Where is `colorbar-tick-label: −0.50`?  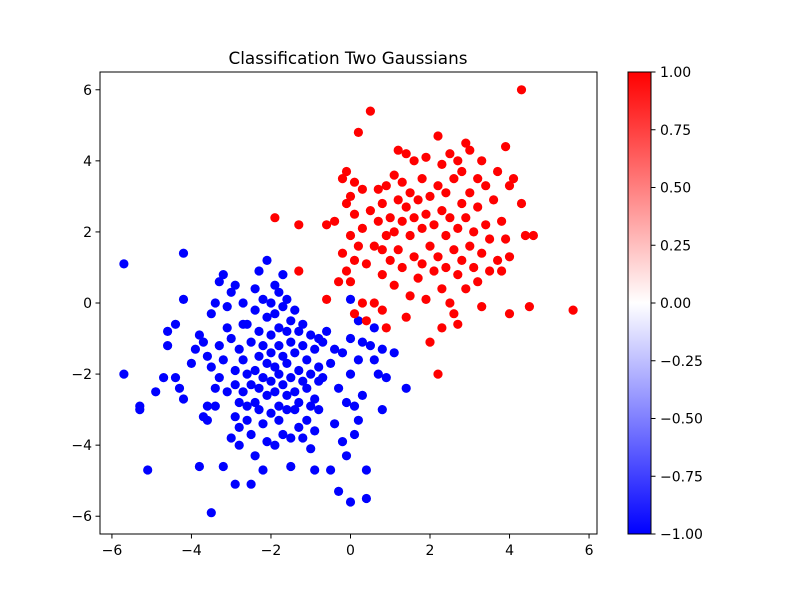 colorbar-tick-label: −0.50 is located at coordinates (681, 420).